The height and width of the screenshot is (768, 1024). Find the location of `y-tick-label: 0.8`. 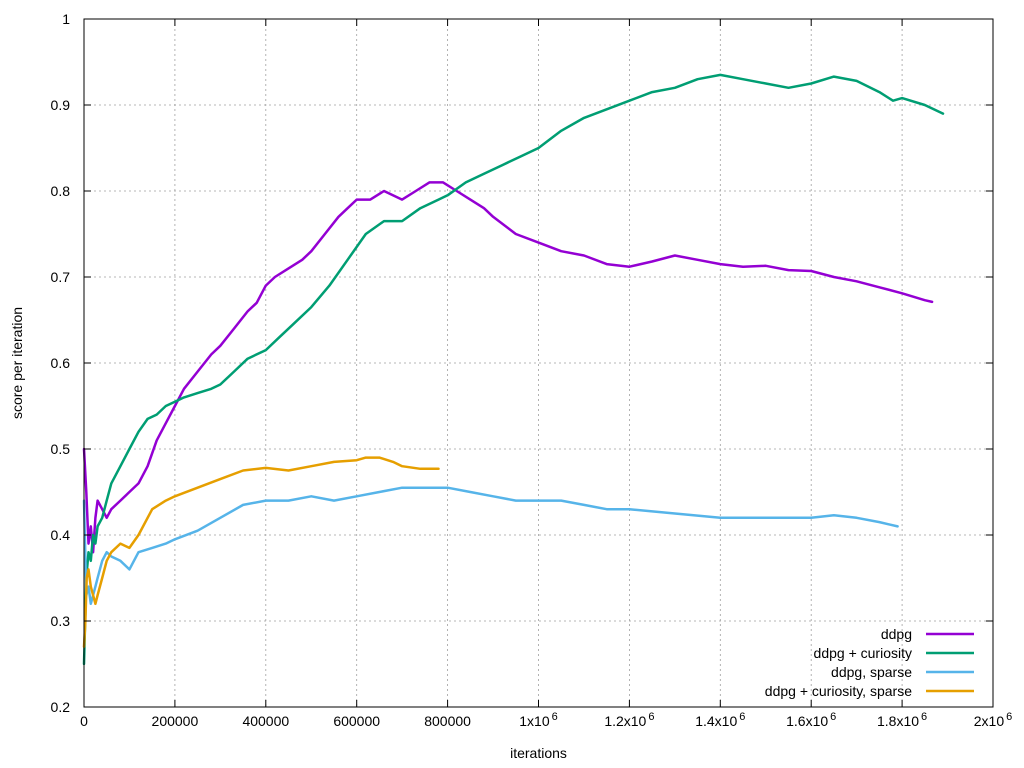

y-tick-label: 0.8 is located at coordinates (61, 191).